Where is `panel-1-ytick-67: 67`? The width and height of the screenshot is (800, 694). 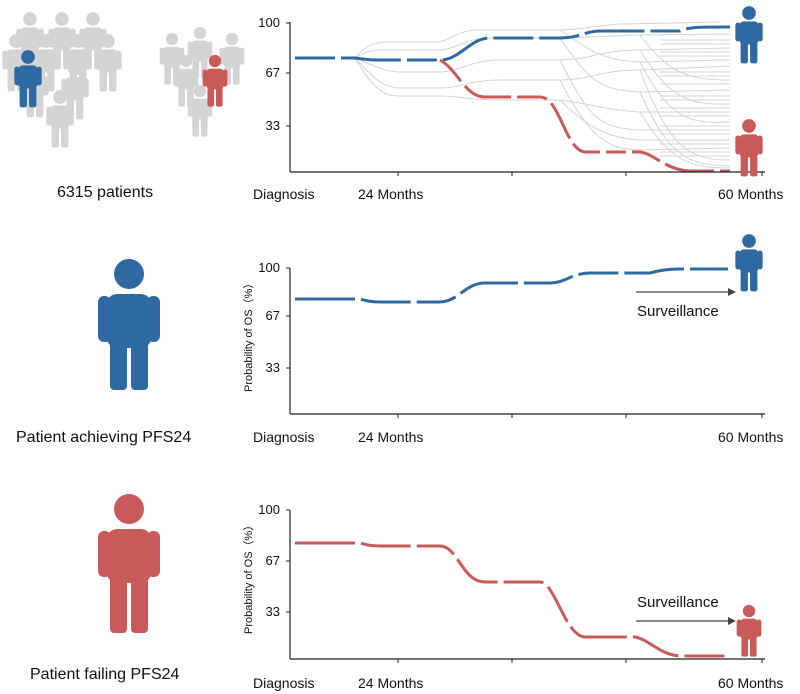
panel-1-ytick-67: 67 is located at coordinates (272, 72).